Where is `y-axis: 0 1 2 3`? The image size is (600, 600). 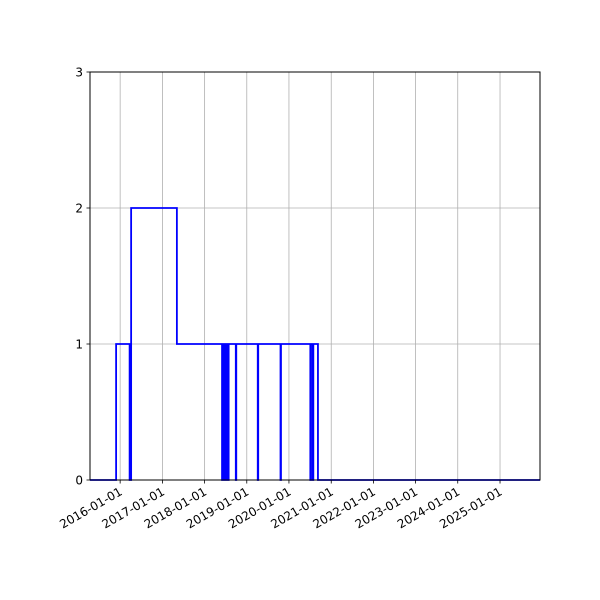
y-axis: 0 1 2 3 is located at coordinates (82, 277).